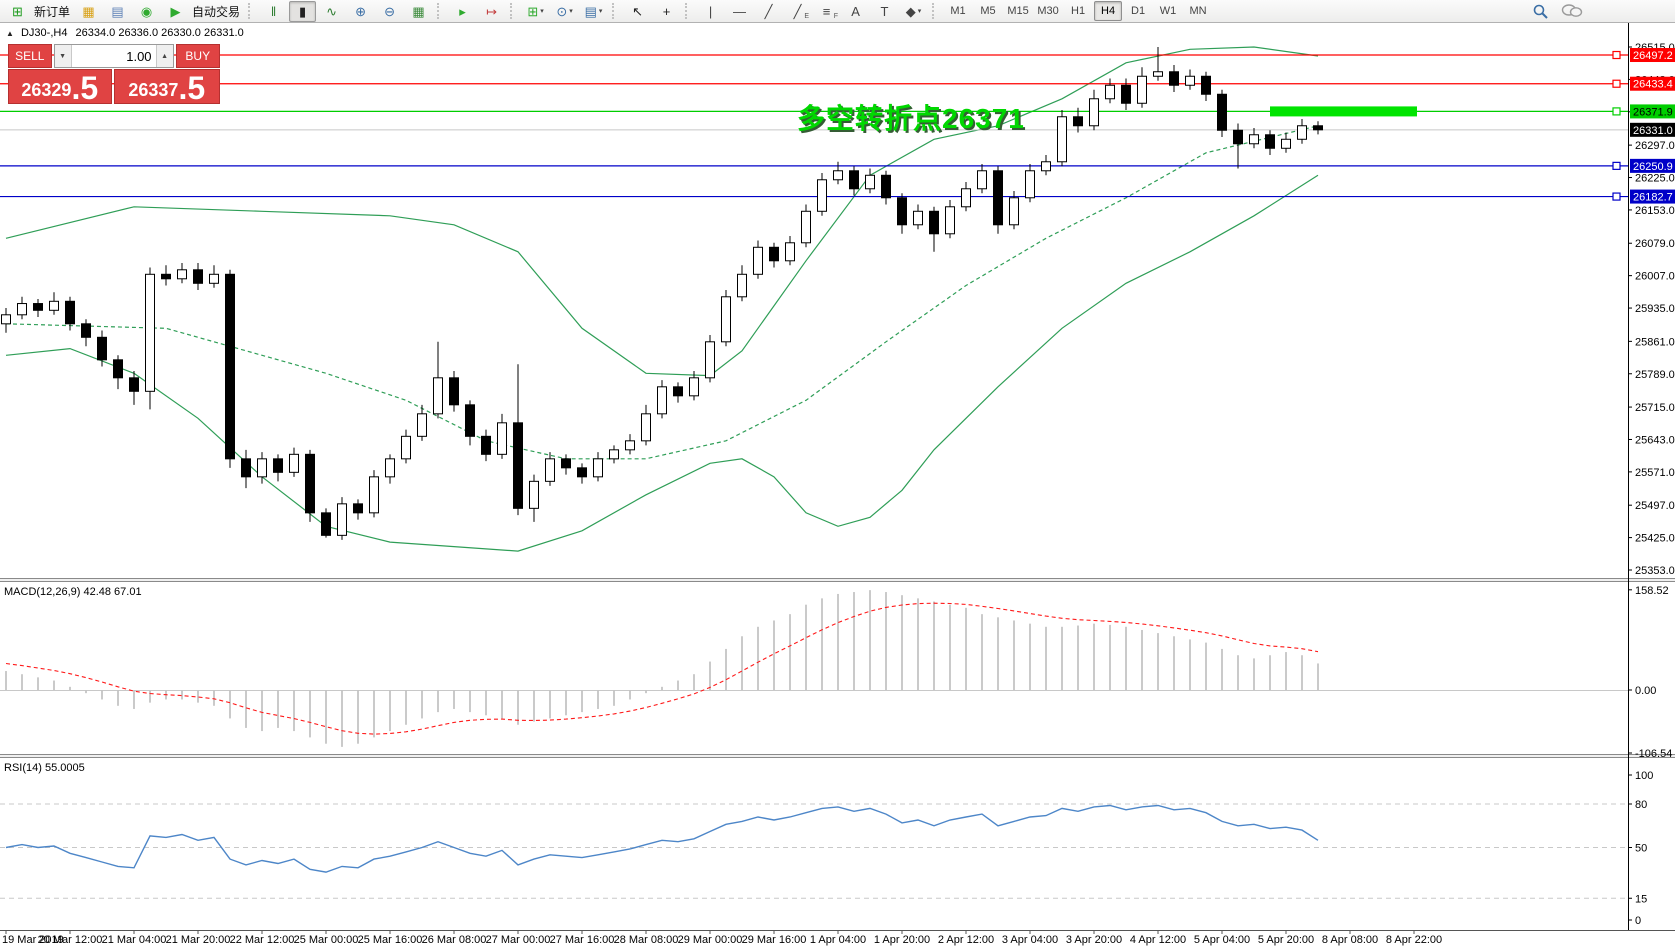 The image size is (1675, 949). I want to click on timeframe-h4: H4, so click(1108, 11).